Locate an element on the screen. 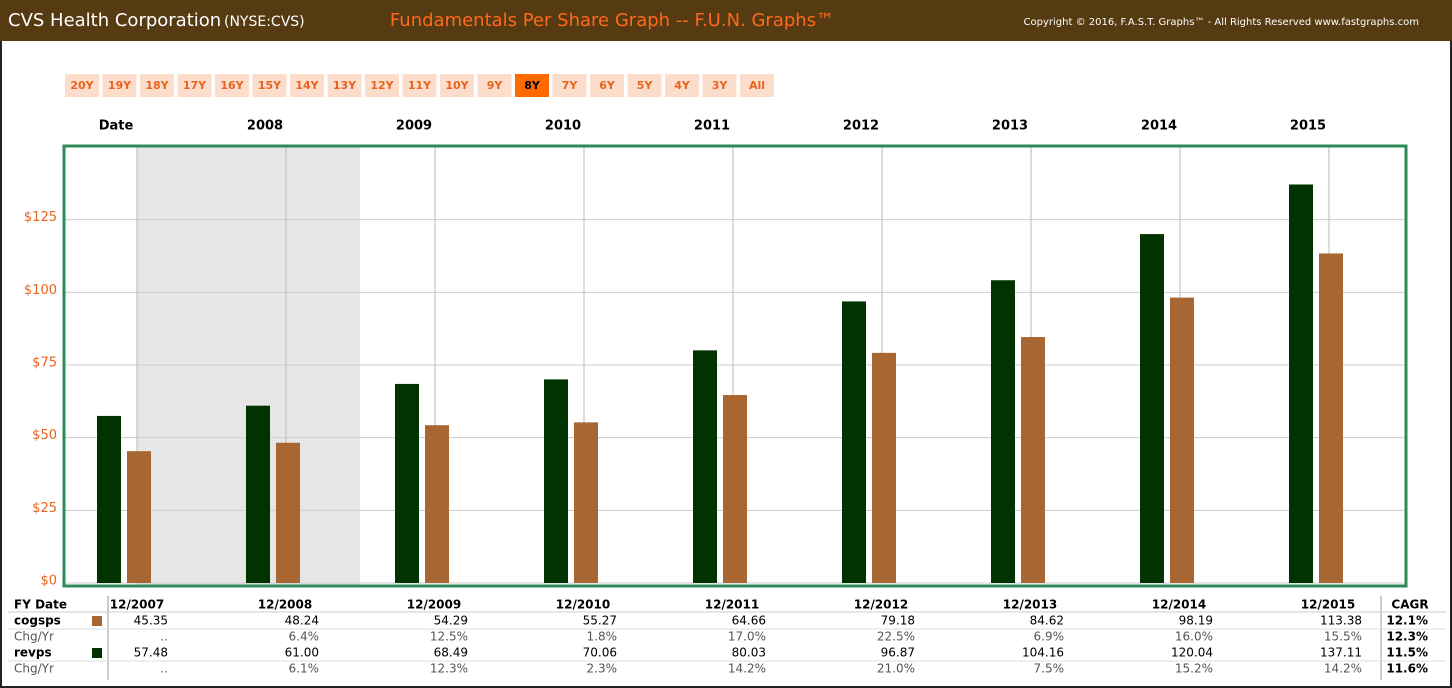 Image resolution: width=1452 pixels, height=688 pixels. range-label: All is located at coordinates (757, 85).